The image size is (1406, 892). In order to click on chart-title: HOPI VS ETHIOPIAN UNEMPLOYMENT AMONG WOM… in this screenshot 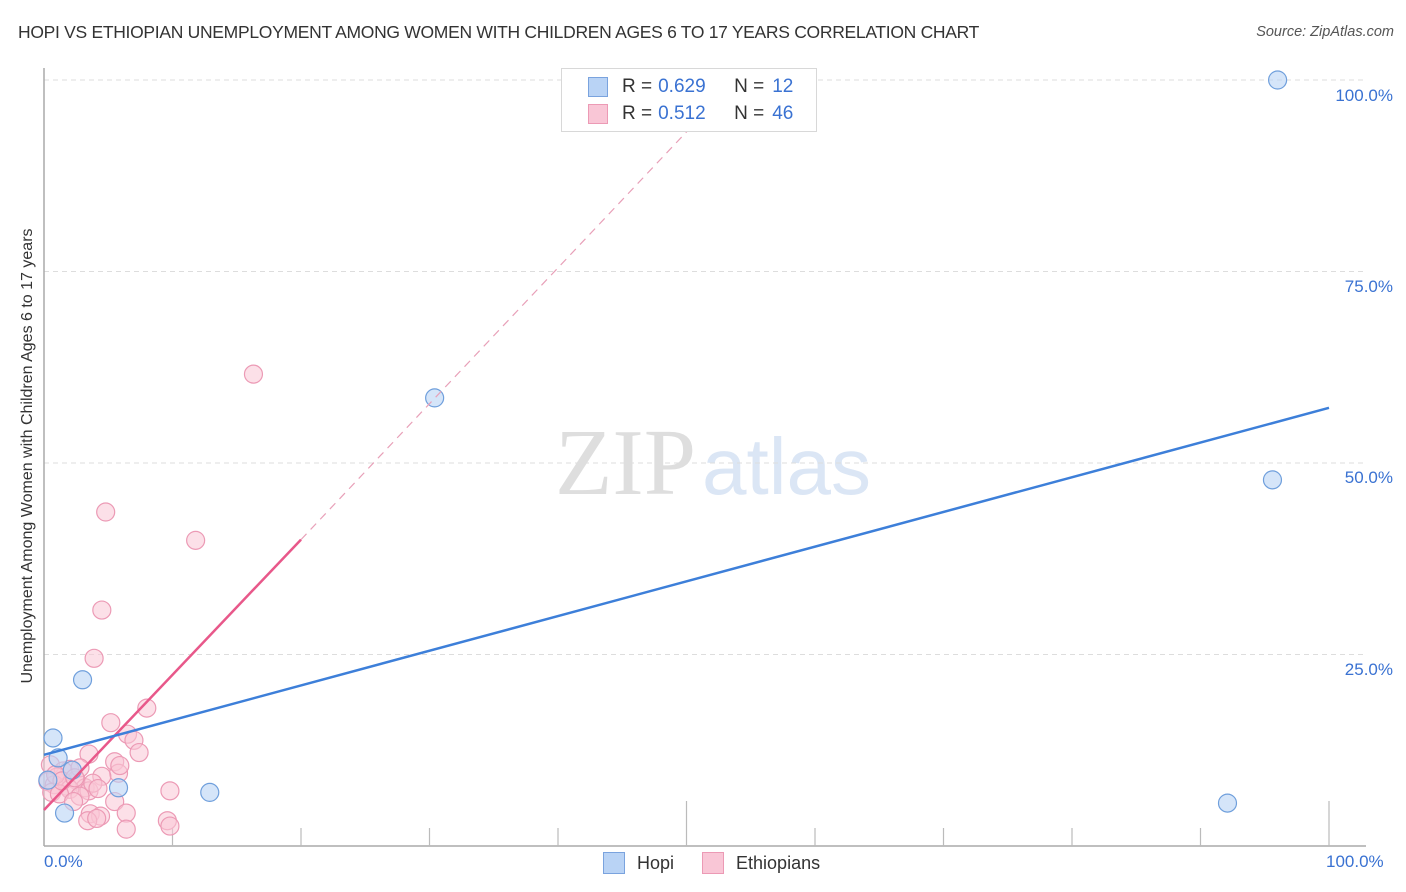, I will do `click(499, 32)`.